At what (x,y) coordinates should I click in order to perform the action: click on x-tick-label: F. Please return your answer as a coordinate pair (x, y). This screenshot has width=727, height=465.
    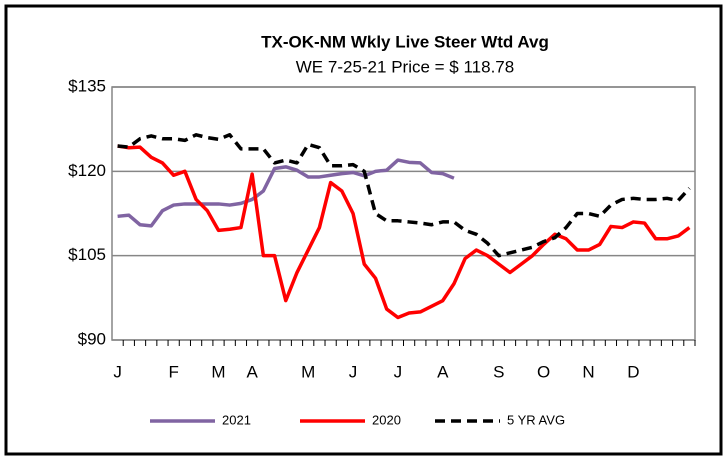
    Looking at the image, I should click on (173, 371).